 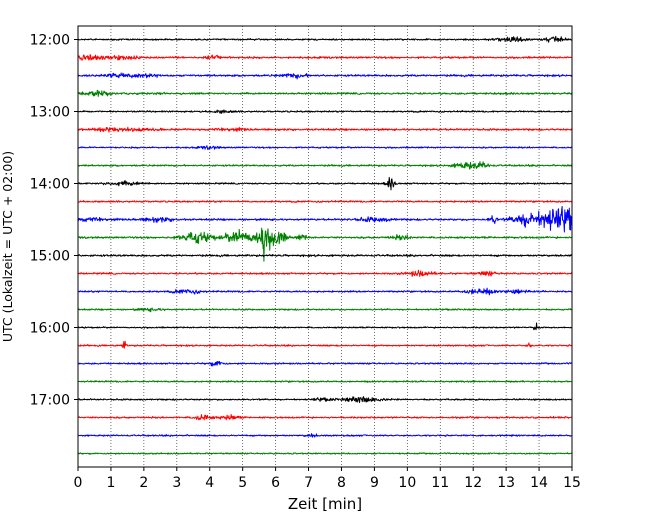 What do you see at coordinates (209, 483) in the screenshot?
I see `x-tick-label: 4` at bounding box center [209, 483].